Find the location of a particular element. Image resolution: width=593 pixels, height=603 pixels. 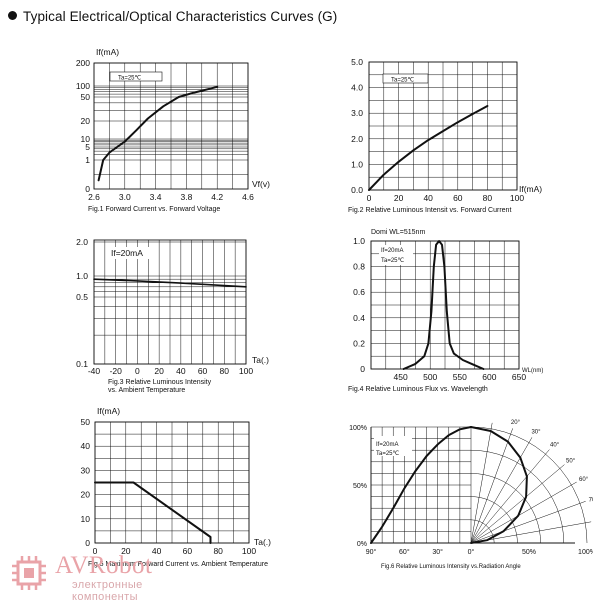

y-tick-label: 200 is located at coordinates (83, 63).